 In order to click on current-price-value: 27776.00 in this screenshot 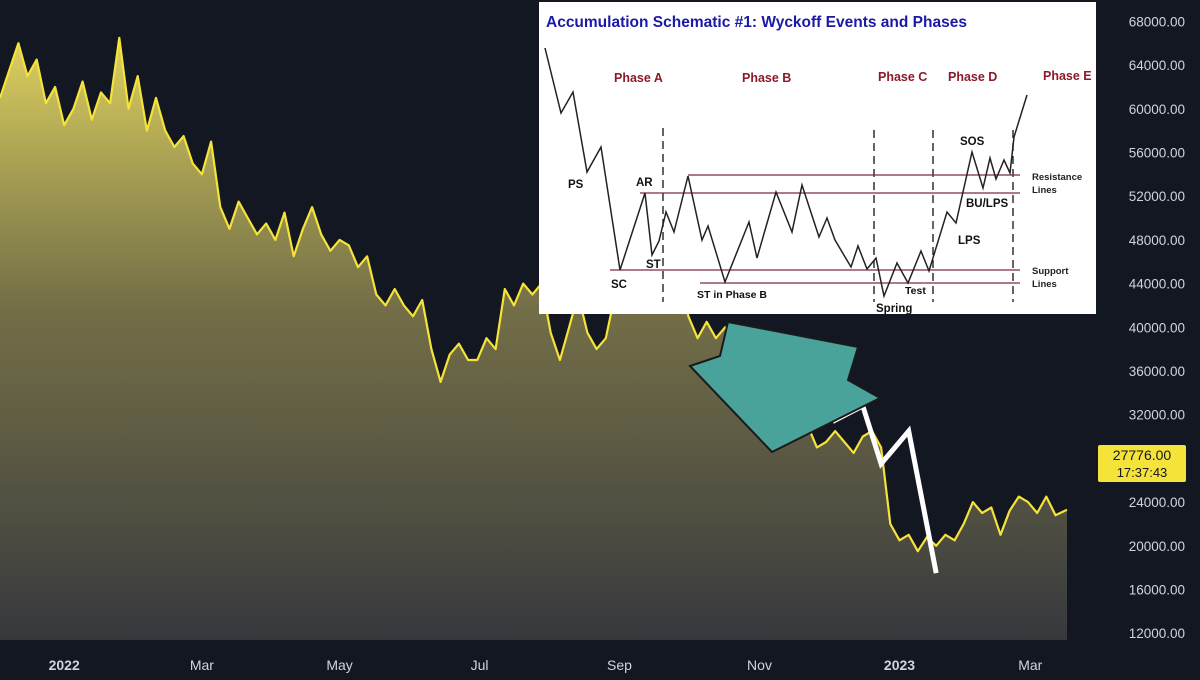, I will do `click(1142, 455)`.